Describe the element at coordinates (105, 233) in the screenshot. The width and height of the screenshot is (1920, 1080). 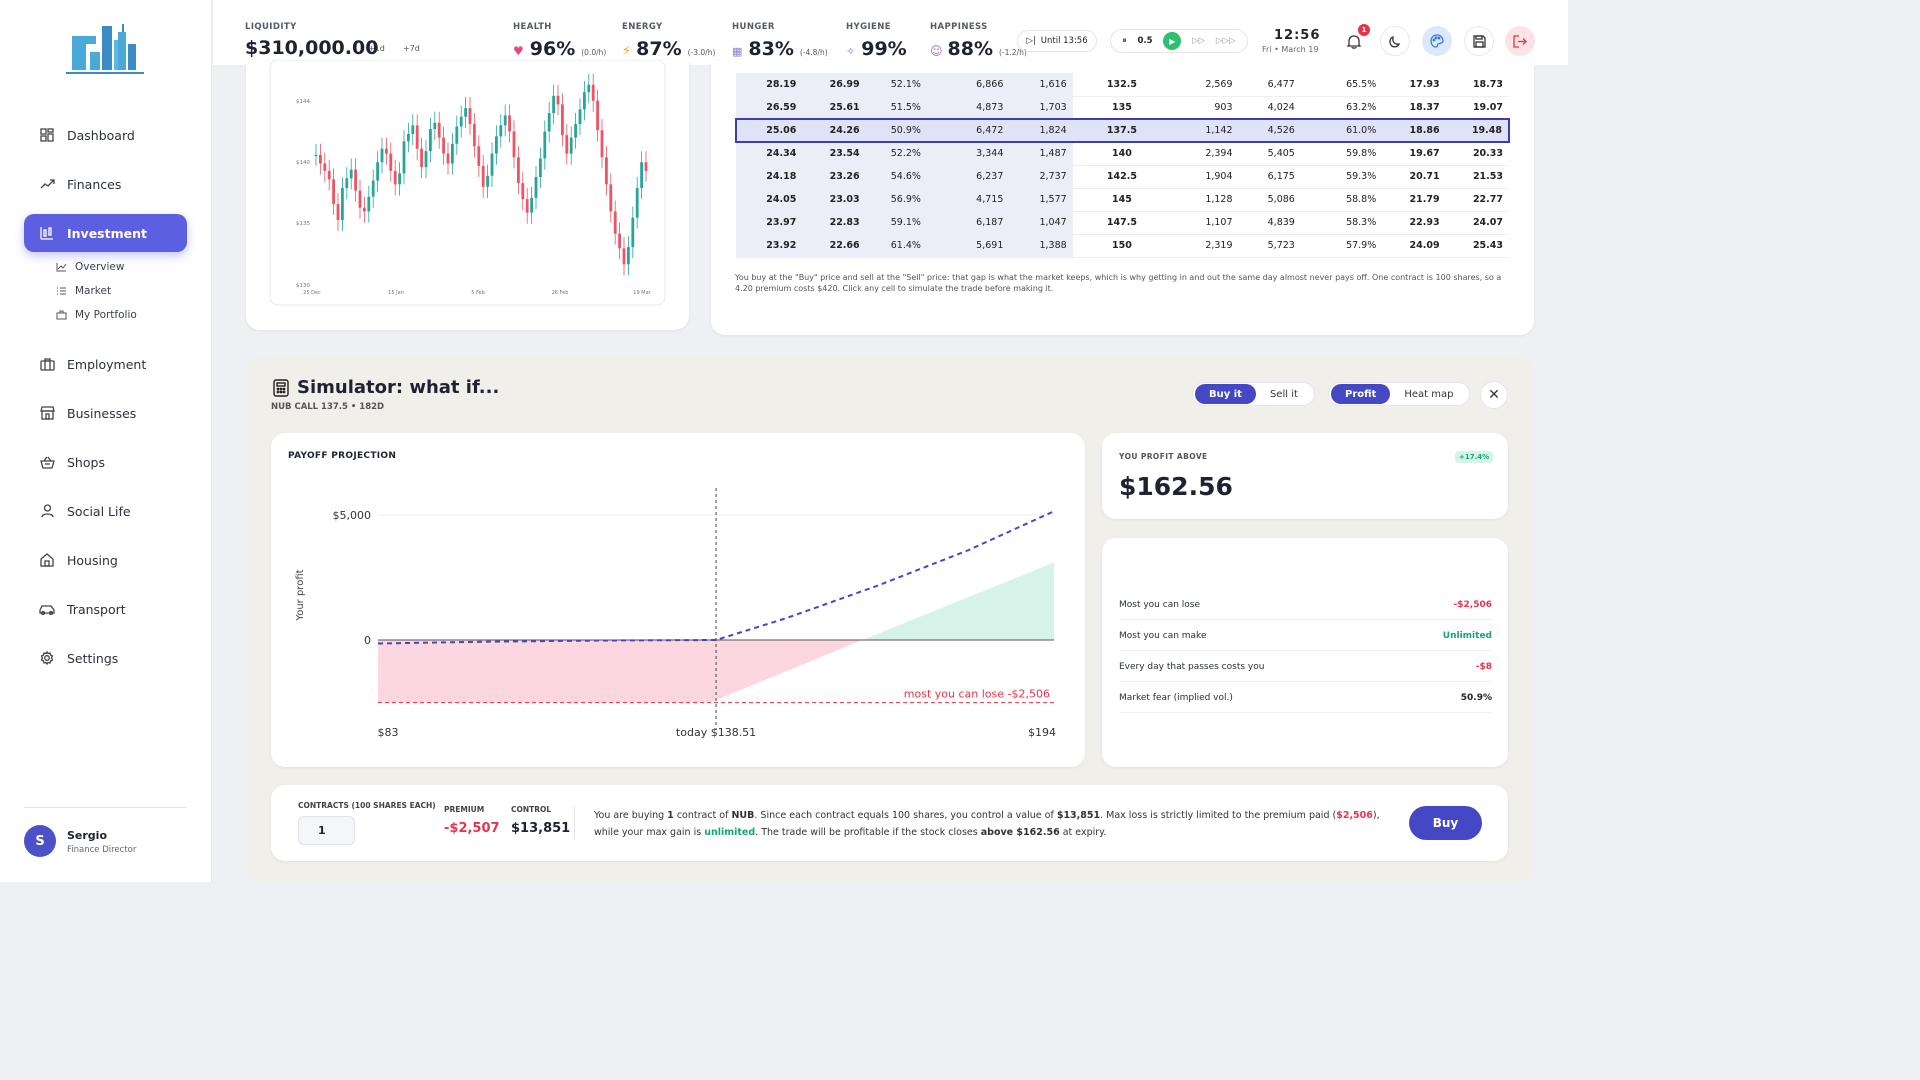
I see `nav-investment: Investment` at that location.